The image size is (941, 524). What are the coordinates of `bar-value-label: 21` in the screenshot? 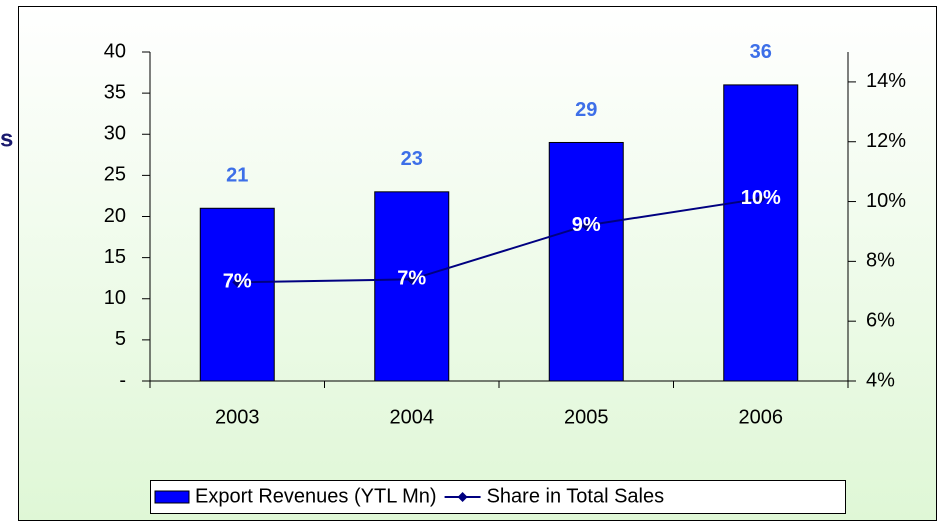 It's located at (237, 176).